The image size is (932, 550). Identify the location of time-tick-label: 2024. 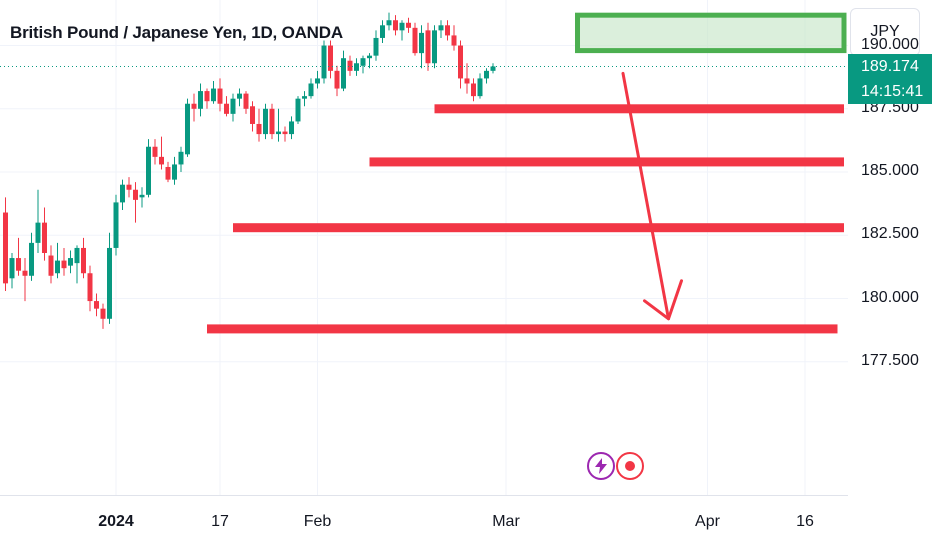
(116, 521).